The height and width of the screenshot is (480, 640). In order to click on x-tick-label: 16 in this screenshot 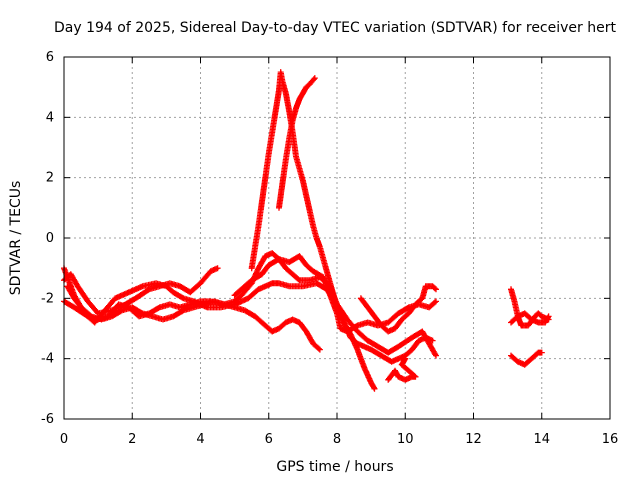, I will do `click(610, 439)`.